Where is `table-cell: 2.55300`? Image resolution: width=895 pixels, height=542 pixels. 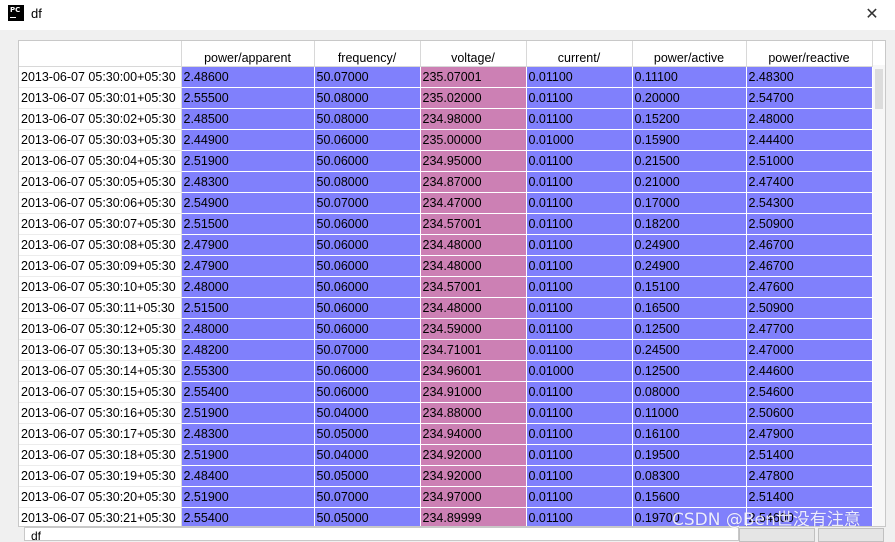 table-cell: 2.55300 is located at coordinates (248, 371).